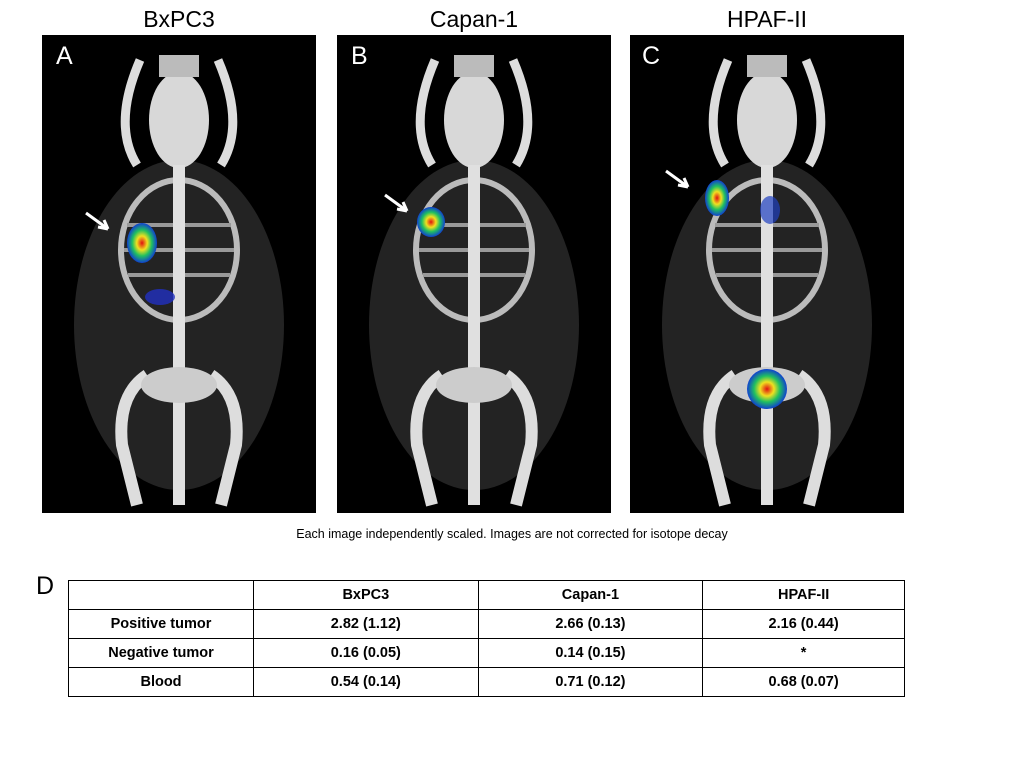  I want to click on table-cell: 2.16 (0.44), so click(803, 624).